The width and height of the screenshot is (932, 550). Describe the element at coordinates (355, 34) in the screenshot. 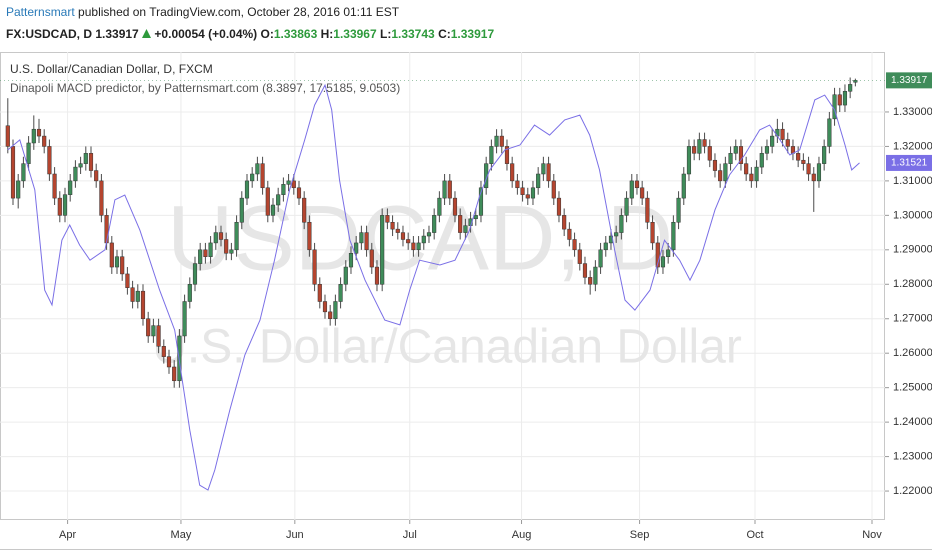

I see `high: 1.33967` at that location.